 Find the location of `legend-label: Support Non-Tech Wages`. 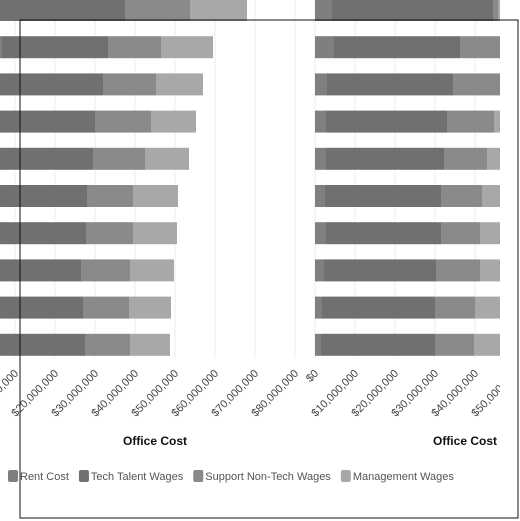

legend-label: Support Non-Tech Wages is located at coordinates (268, 477).